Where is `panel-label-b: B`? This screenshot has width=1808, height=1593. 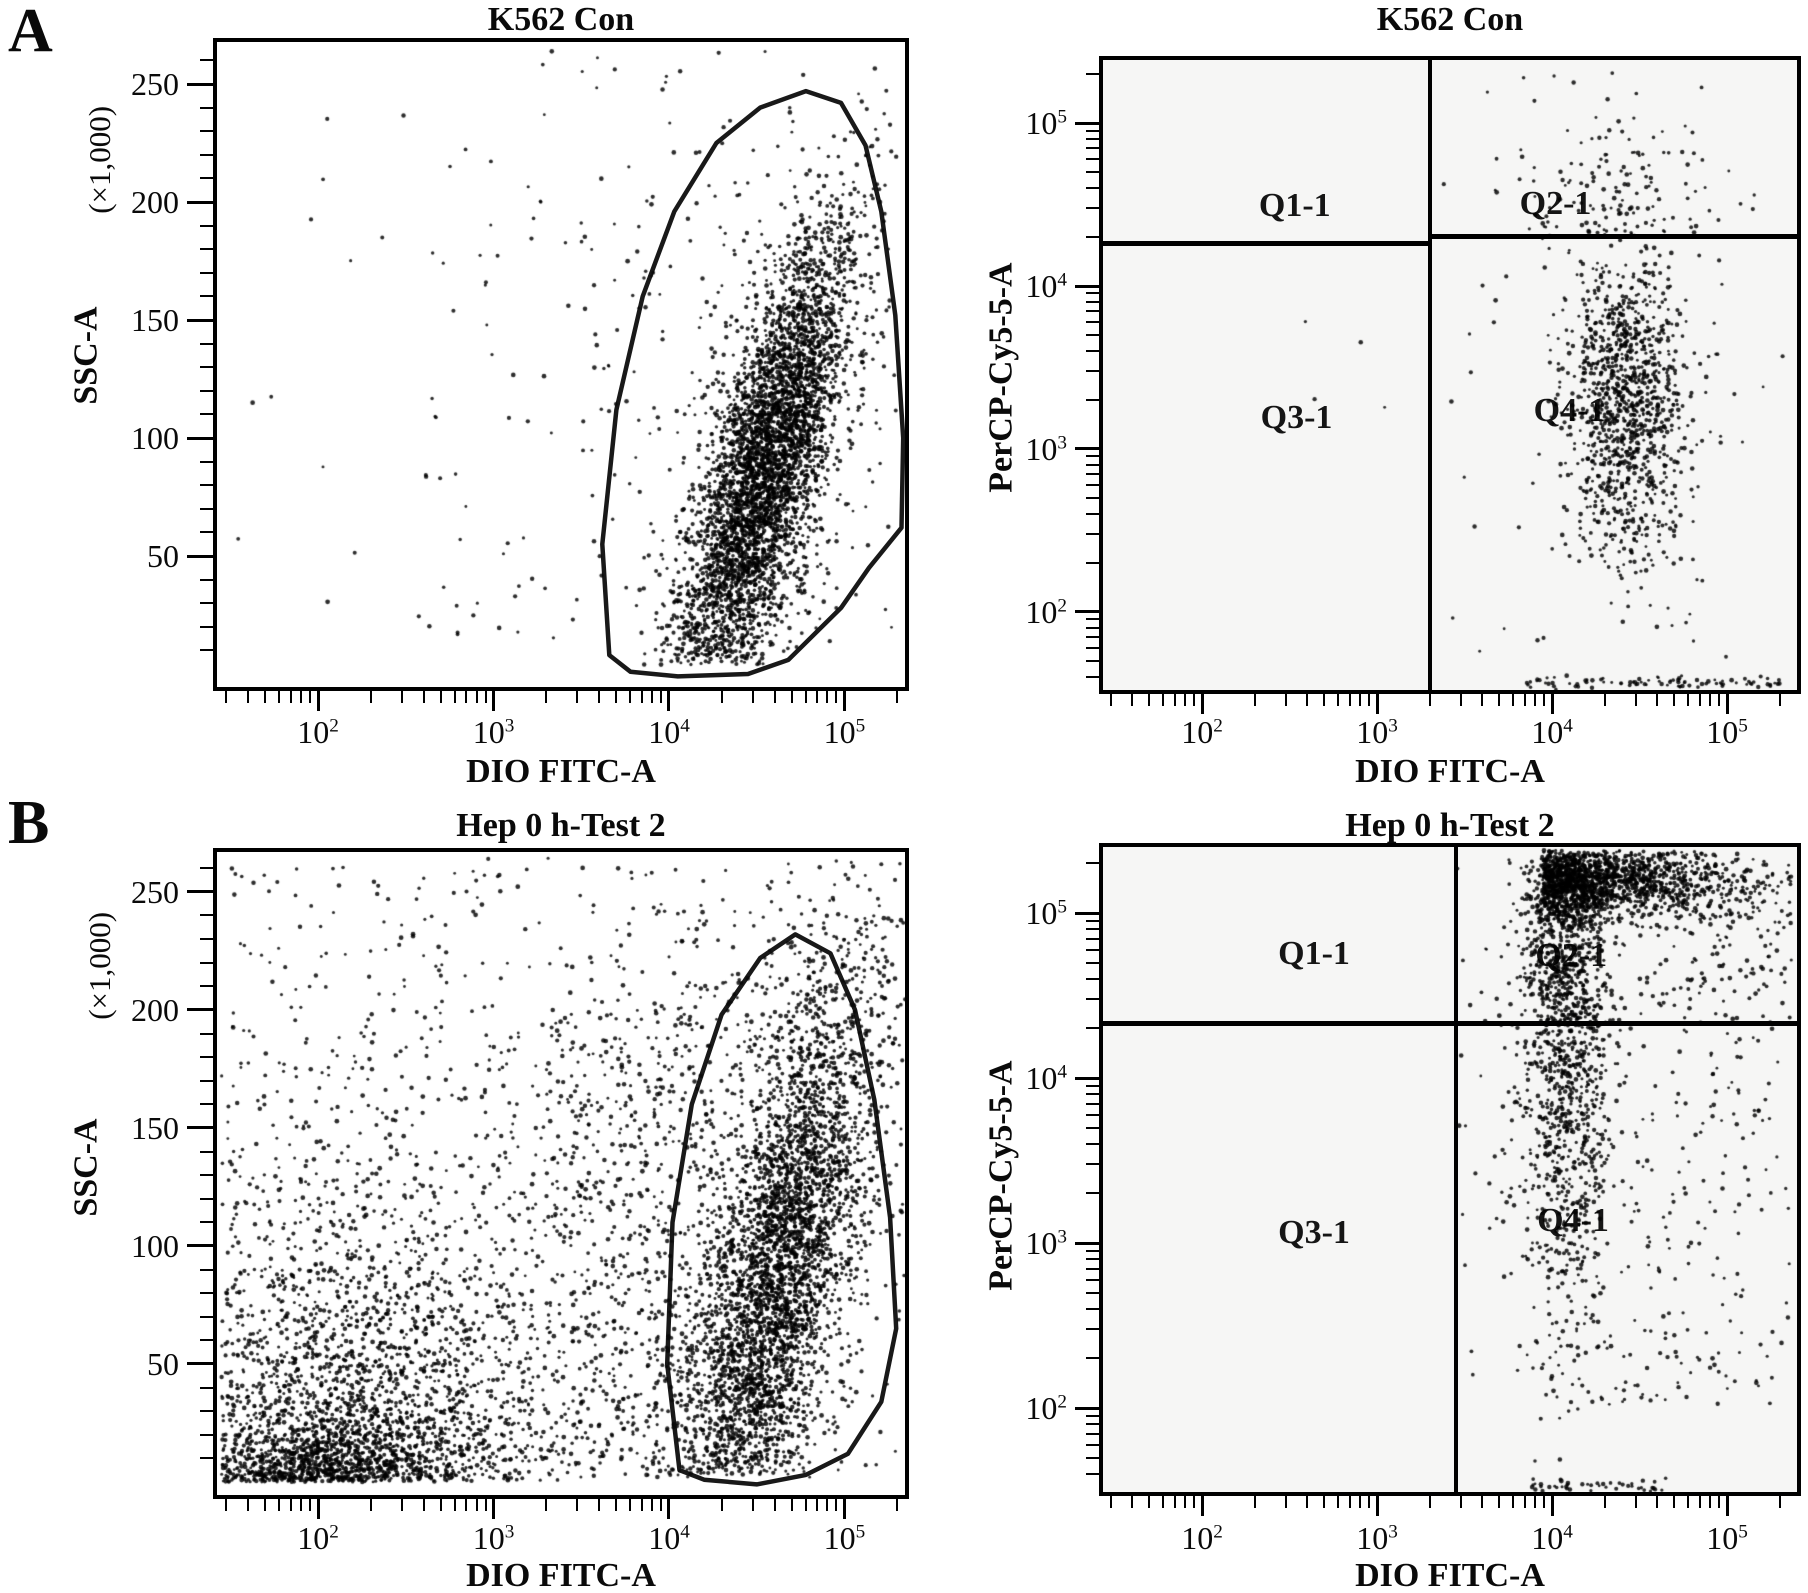 panel-label-b: B is located at coordinates (29, 823).